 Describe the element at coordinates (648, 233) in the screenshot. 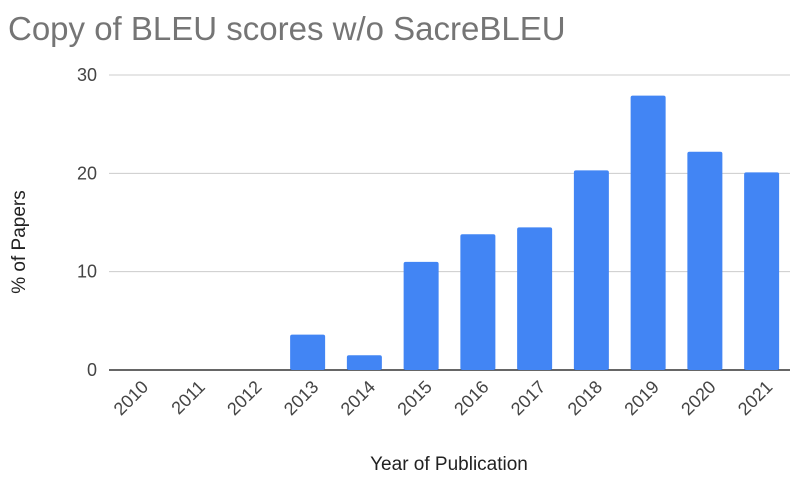

I see `bar-2019` at that location.